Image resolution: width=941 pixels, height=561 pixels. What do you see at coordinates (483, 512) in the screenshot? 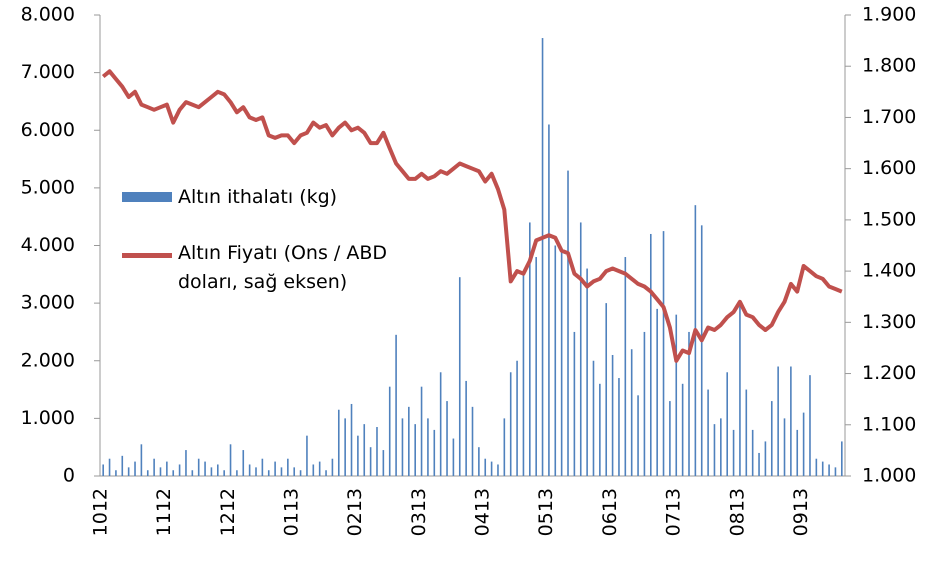
I see `x-tick-label: 0413` at bounding box center [483, 512].